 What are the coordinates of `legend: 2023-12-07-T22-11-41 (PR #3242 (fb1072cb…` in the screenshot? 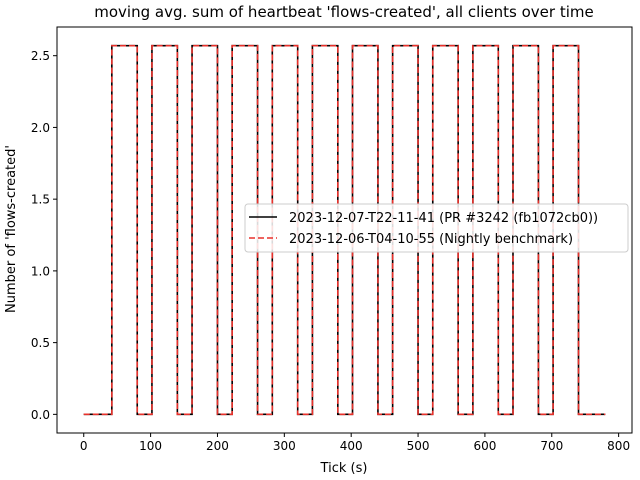 It's located at (436, 228).